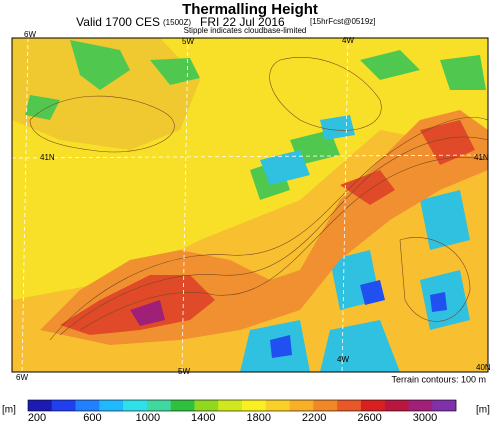  Describe the element at coordinates (106, 94) in the screenshot. I see `orange-area` at that location.